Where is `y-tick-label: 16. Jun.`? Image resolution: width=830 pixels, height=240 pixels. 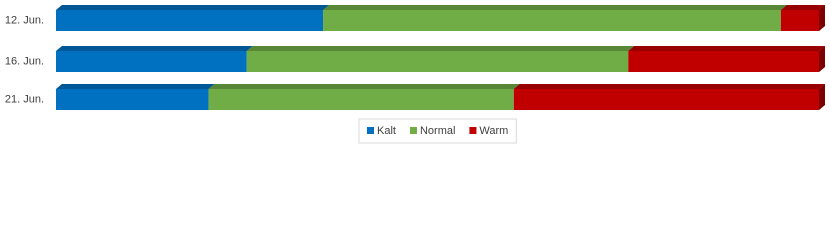
y-tick-label: 16. Jun. is located at coordinates (24, 61).